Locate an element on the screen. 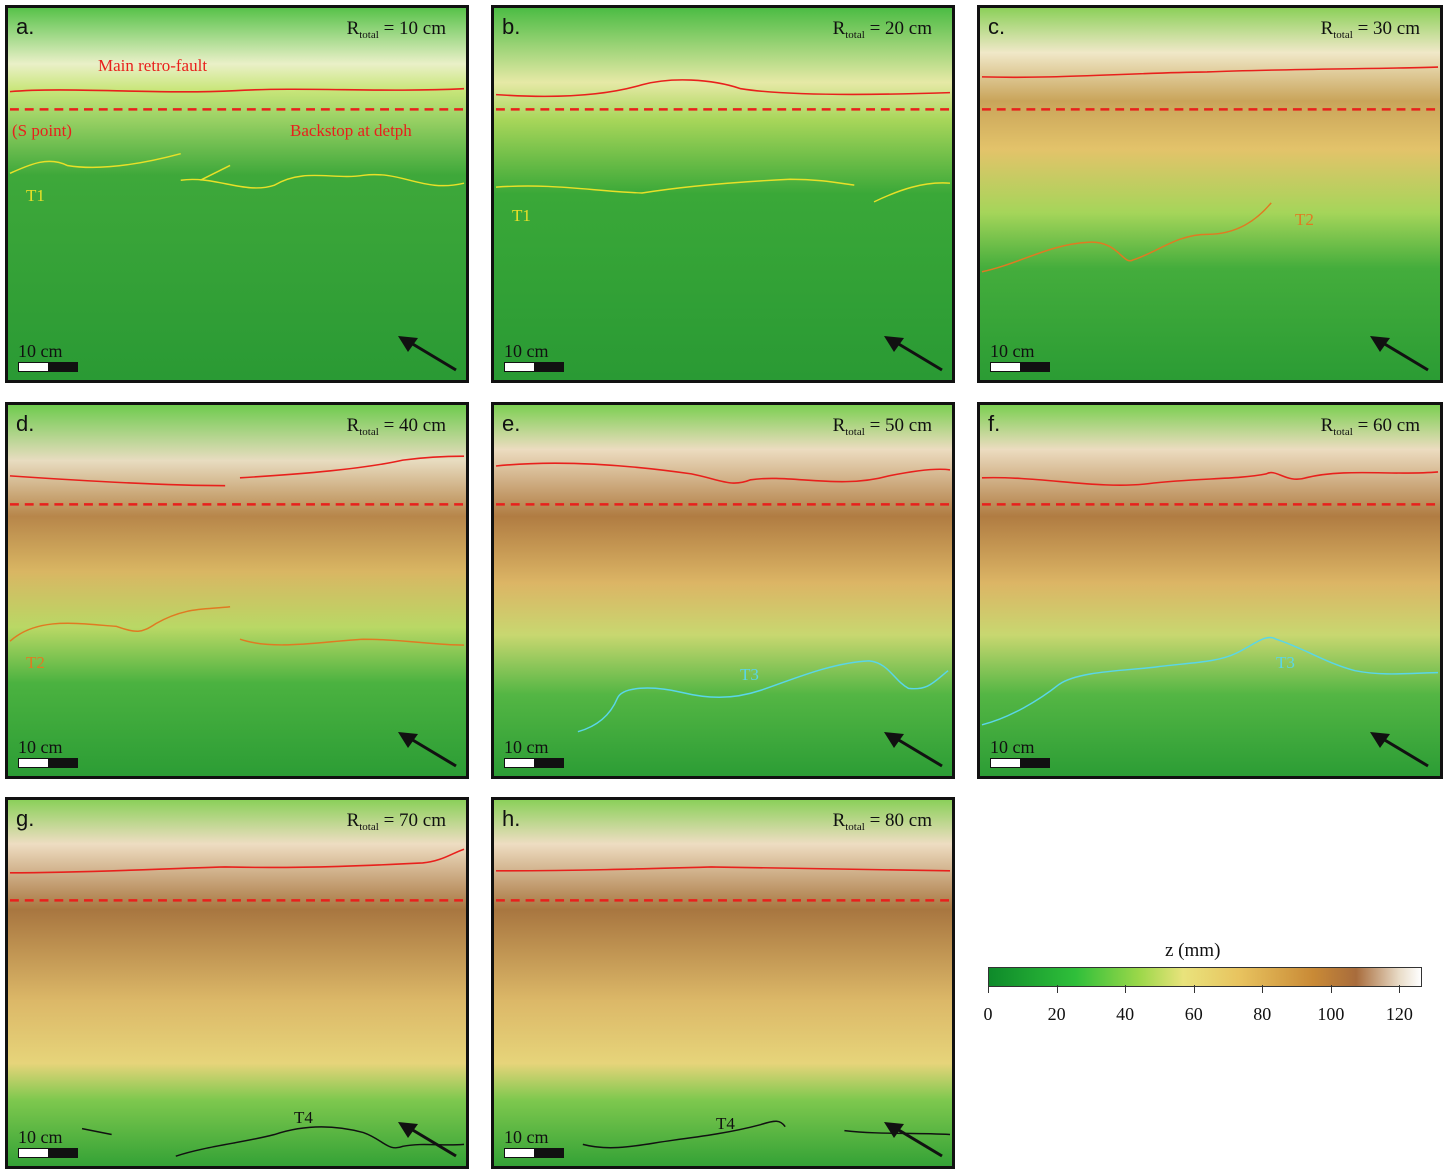 Image resolution: width=1450 pixels, height=1173 pixels. colorbar-tick-label: 100 is located at coordinates (1331, 1014).